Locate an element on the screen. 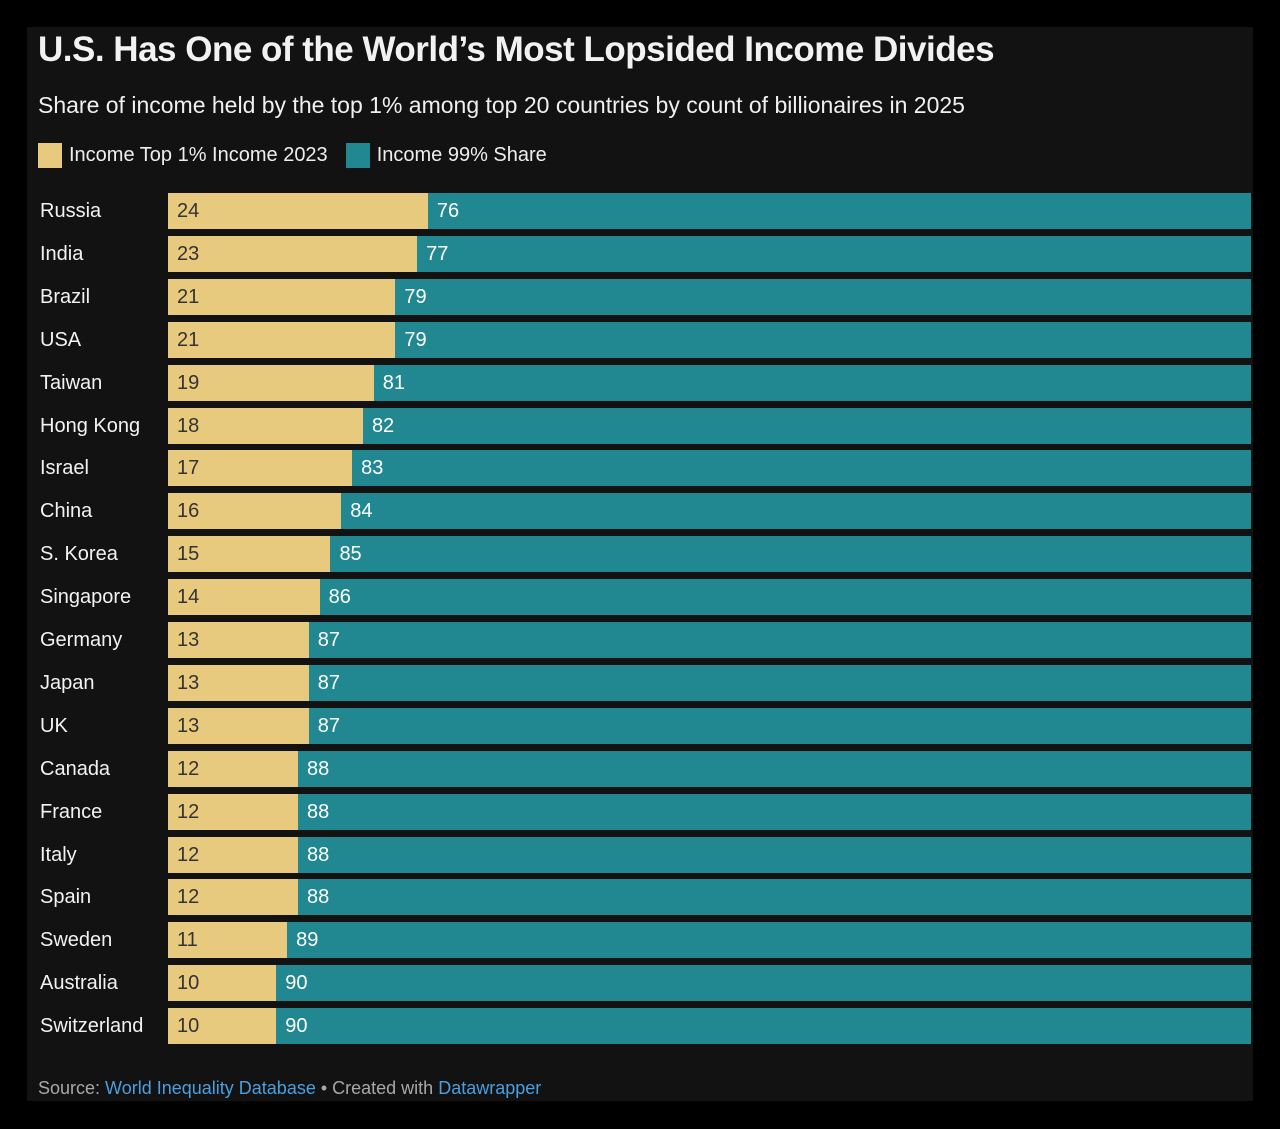 The image size is (1280, 1129). value-label-top1: 17 is located at coordinates (188, 468).